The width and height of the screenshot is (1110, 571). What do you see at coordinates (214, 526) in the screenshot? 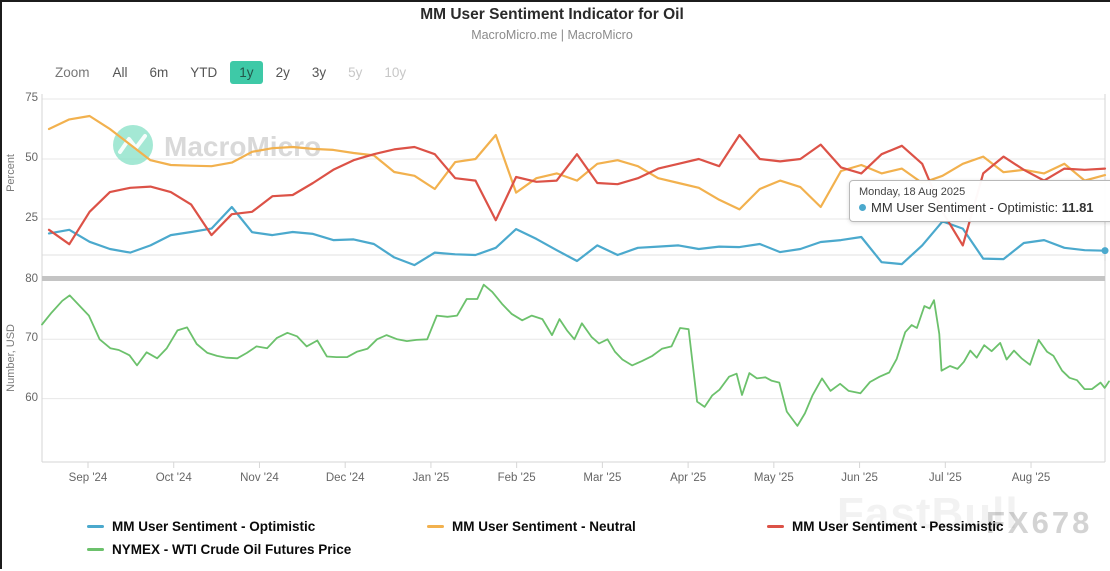
I see `legend-label-optimistic: MM User Sentiment - Optimistic` at bounding box center [214, 526].